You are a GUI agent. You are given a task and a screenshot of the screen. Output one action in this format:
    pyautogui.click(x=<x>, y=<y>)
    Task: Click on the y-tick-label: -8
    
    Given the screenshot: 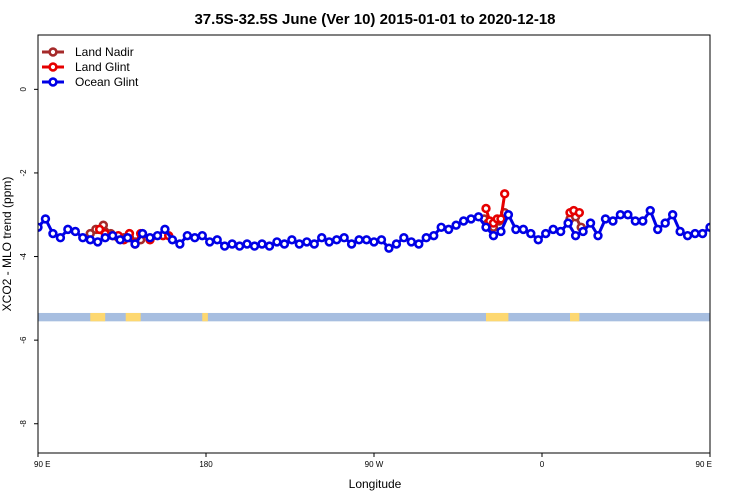 What is the action you would take?
    pyautogui.click(x=23, y=424)
    